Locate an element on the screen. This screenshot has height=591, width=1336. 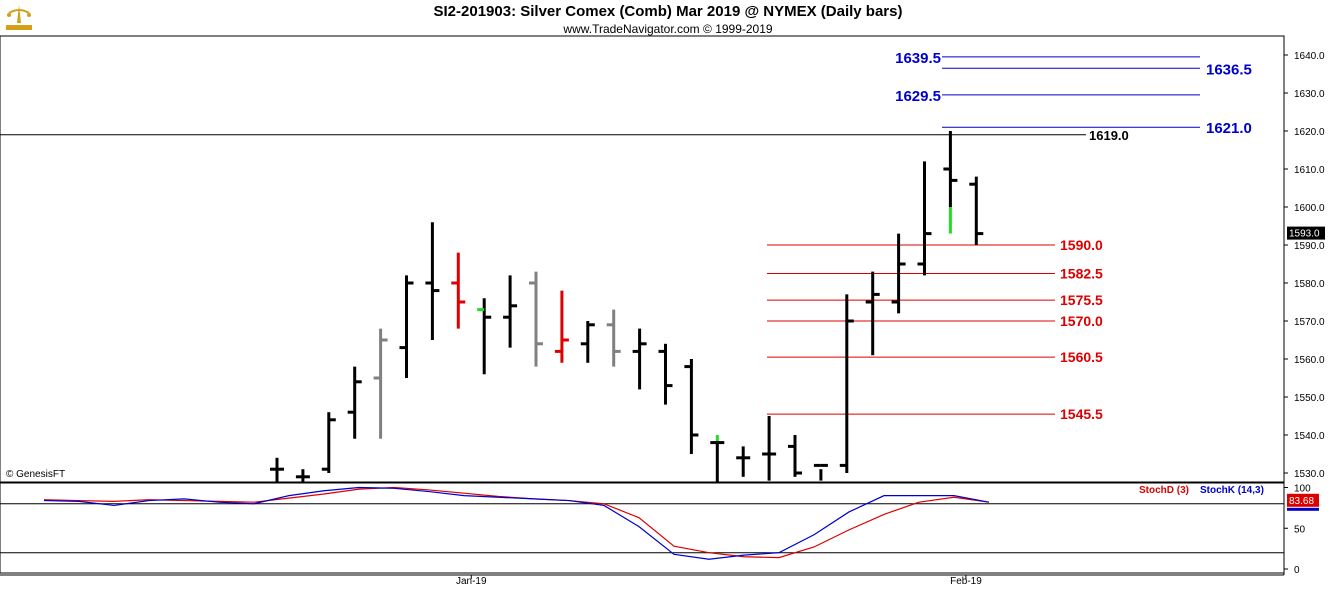
x-tick-label: Feb-19 is located at coordinates (966, 581).